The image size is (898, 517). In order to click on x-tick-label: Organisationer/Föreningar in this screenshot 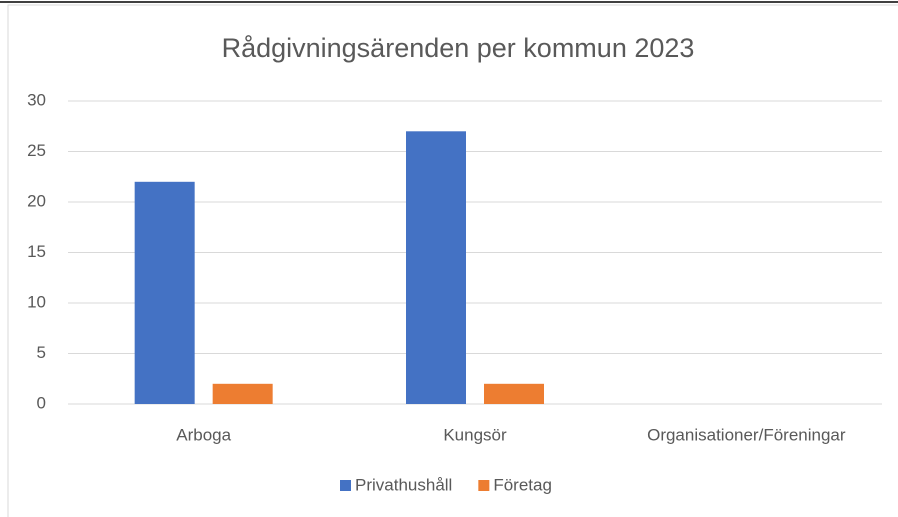, I will do `click(746, 434)`.